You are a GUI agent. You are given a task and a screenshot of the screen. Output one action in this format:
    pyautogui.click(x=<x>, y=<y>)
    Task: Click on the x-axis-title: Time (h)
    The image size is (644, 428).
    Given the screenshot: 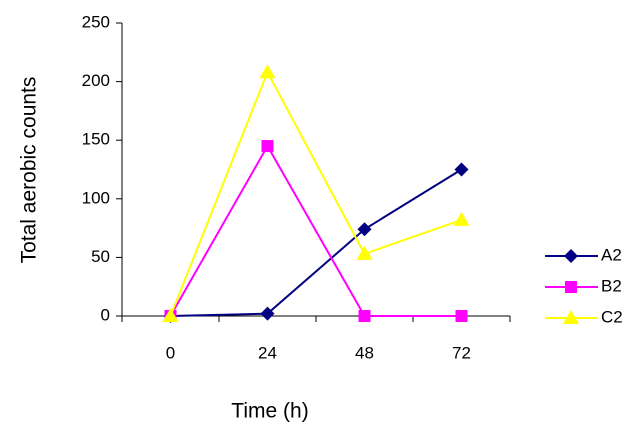 What is the action you would take?
    pyautogui.click(x=269, y=411)
    